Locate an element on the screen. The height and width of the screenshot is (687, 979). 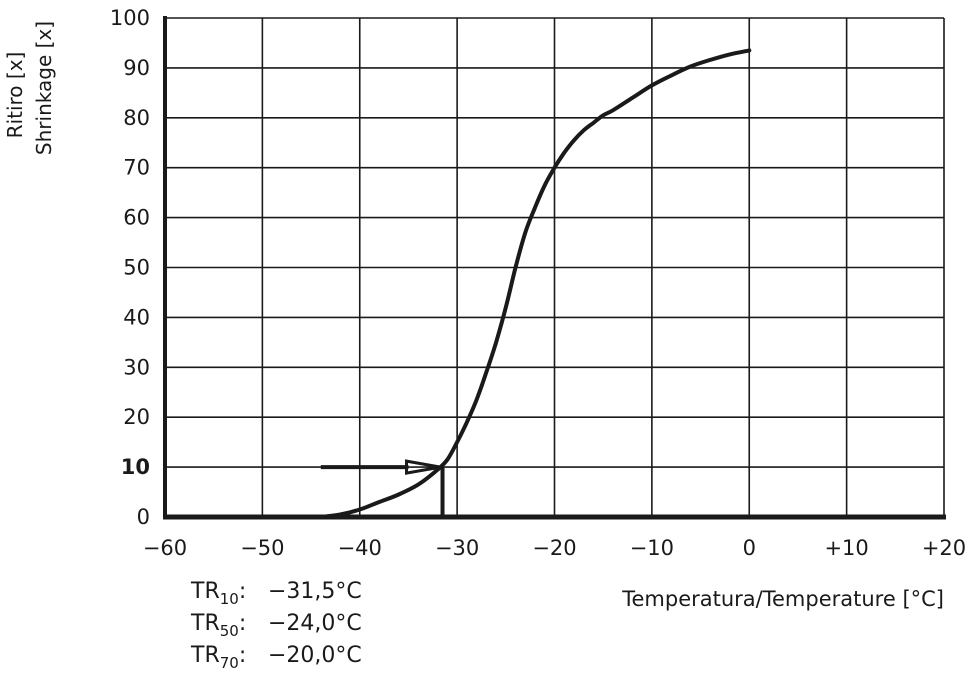
y-tick-label: 40 is located at coordinates (136, 317).